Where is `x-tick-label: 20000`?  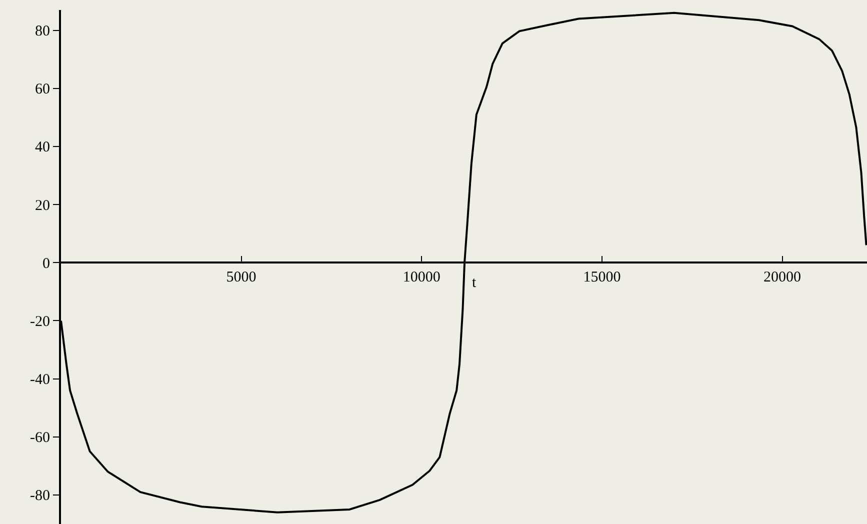 x-tick-label: 20000 is located at coordinates (782, 277).